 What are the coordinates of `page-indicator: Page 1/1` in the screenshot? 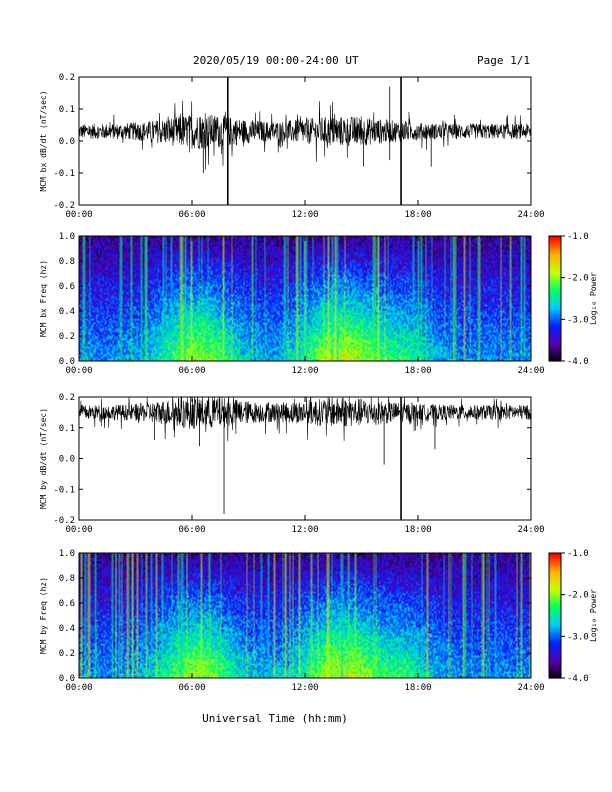 It's located at (503, 60).